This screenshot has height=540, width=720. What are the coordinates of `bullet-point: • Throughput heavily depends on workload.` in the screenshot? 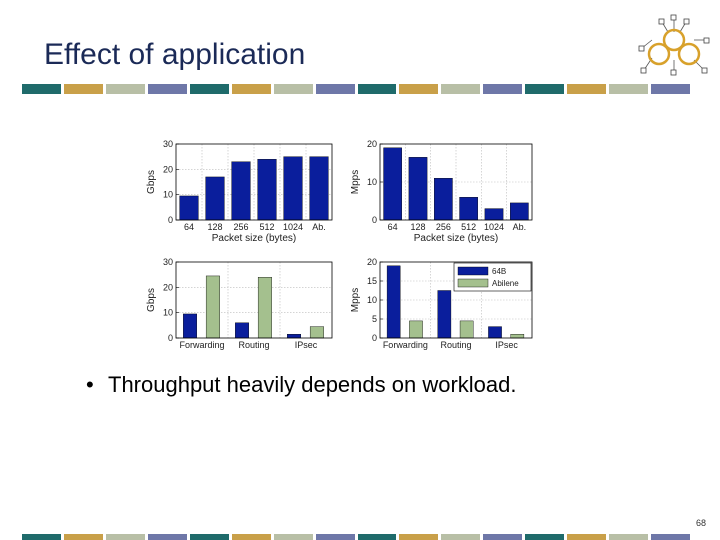 It's located at (301, 385).